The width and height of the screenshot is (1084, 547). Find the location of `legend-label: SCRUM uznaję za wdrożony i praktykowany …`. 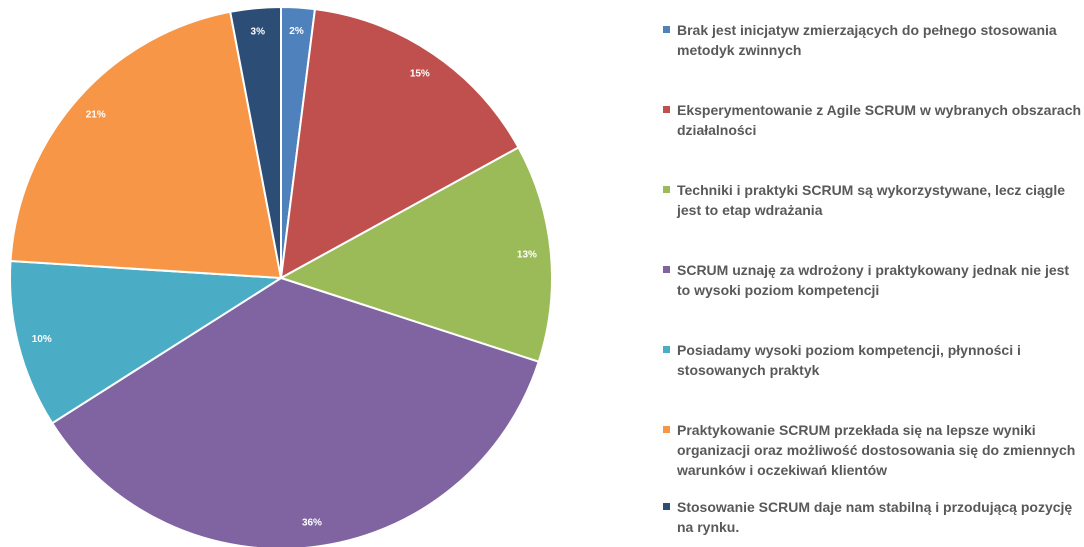

legend-label: SCRUM uznaję za wdrożony i praktykowany … is located at coordinates (873, 280).